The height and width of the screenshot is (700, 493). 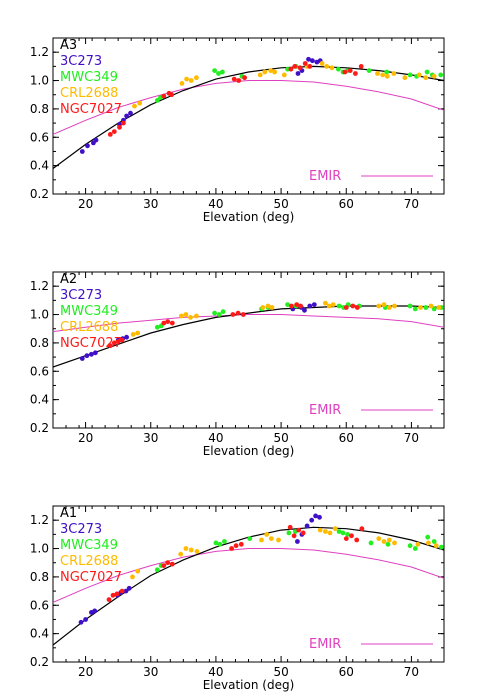 What do you see at coordinates (39, 400) in the screenshot?
I see `y-tick-label: 0.4` at bounding box center [39, 400].